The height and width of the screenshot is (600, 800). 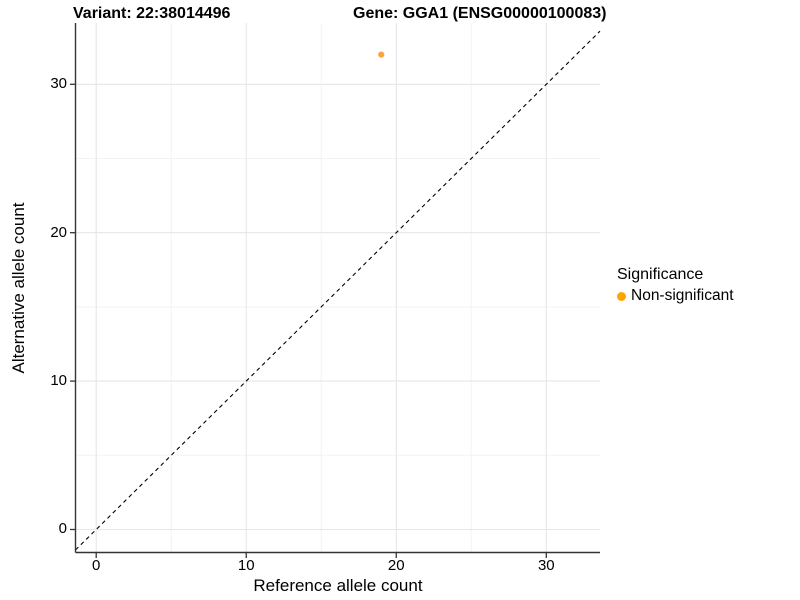 I want to click on x-tick-label: 0, so click(x=96, y=565).